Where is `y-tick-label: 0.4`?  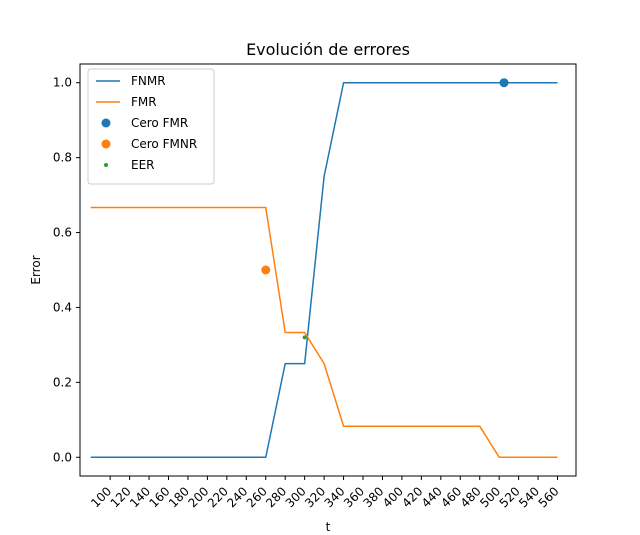
y-tick-label: 0.4 is located at coordinates (62, 307).